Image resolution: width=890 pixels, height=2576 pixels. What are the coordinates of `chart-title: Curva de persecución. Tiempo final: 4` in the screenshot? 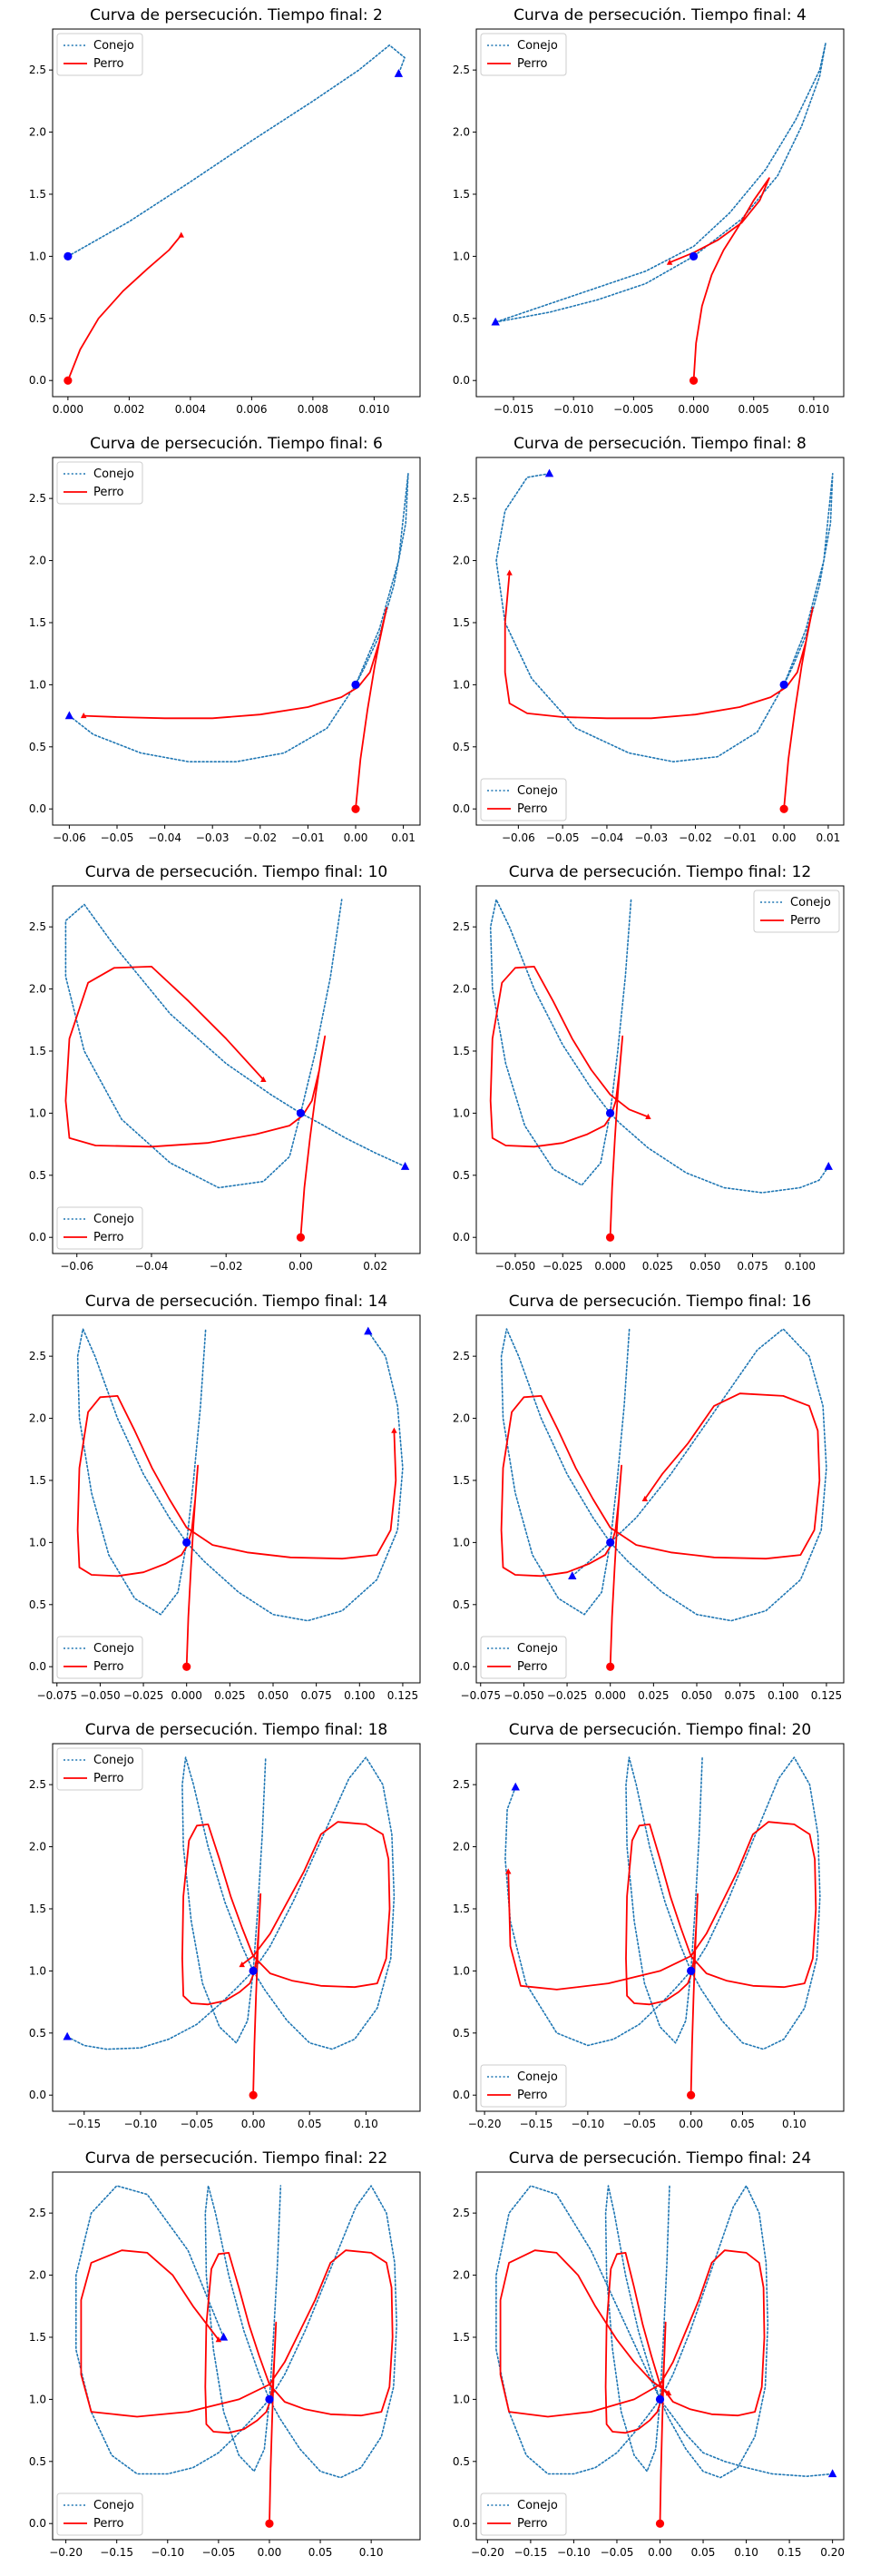 It's located at (660, 15).